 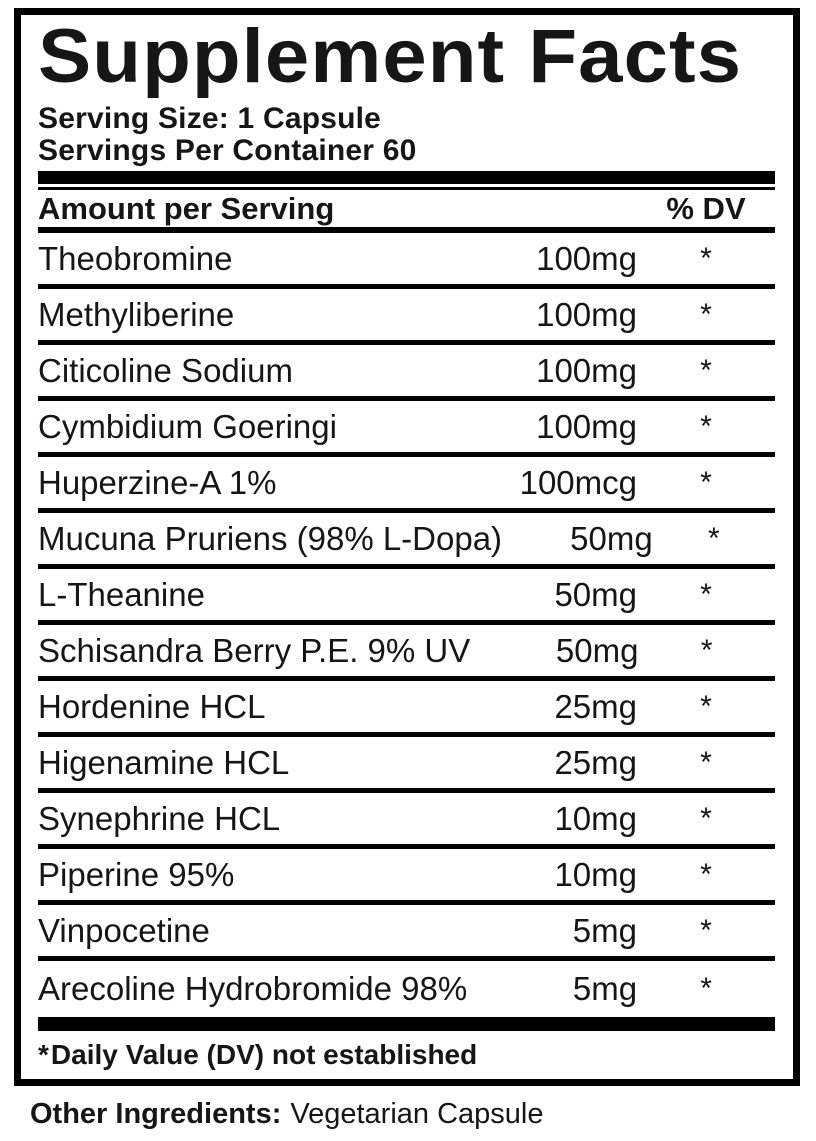 I want to click on table-row: Vinpocetine 5mg *, so click(x=406, y=933).